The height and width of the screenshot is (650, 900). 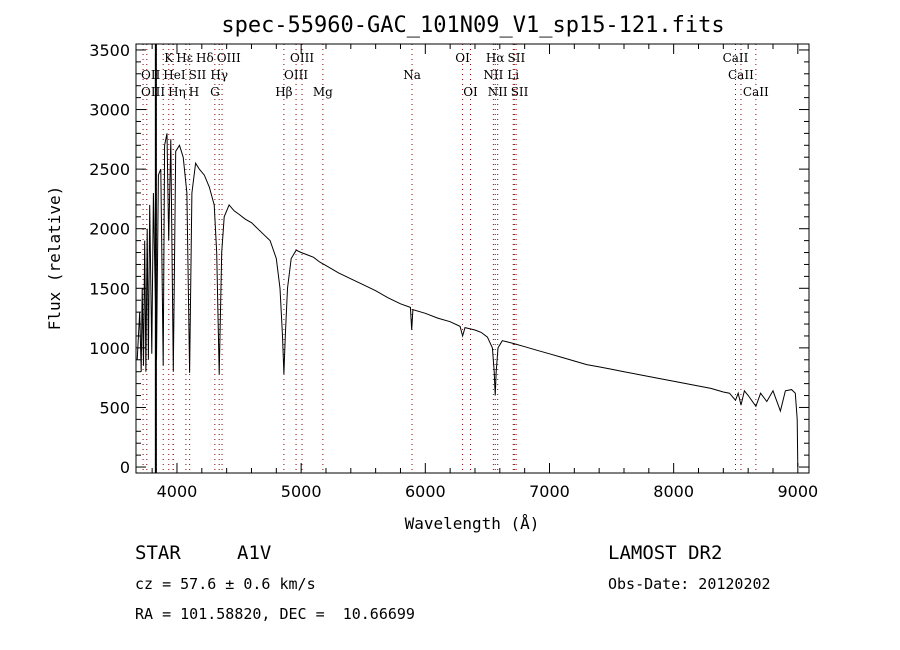 What do you see at coordinates (665, 553) in the screenshot?
I see `survey-label: LAMOST DR2` at bounding box center [665, 553].